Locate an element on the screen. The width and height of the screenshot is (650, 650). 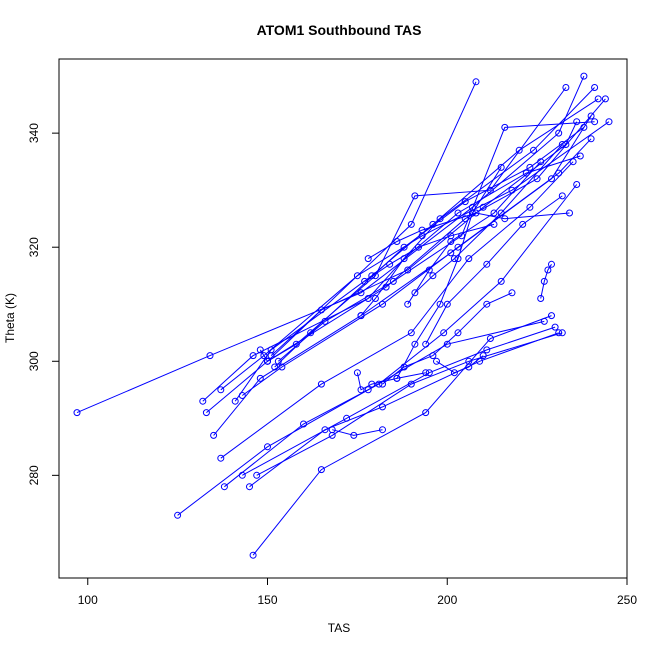
y-tick-label: 300 is located at coordinates (34, 361).